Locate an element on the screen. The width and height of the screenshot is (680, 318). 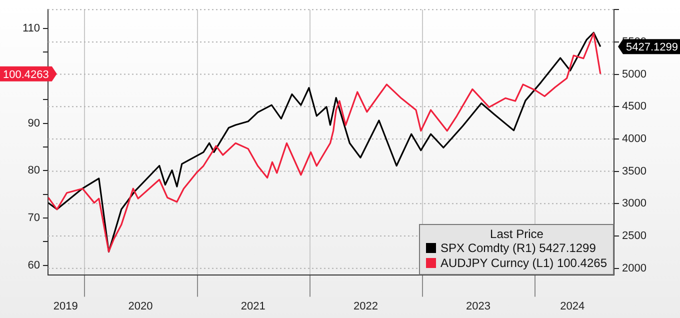
x-tick-label: 2020 is located at coordinates (140, 306).